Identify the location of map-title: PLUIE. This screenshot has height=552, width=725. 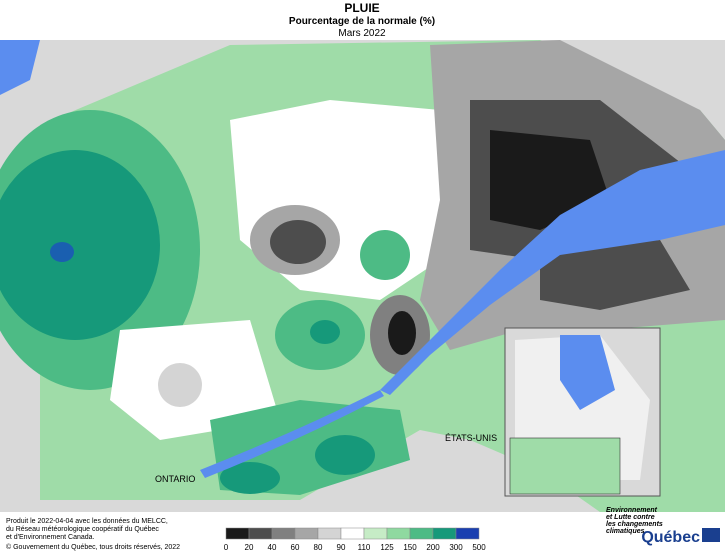
(361, 8).